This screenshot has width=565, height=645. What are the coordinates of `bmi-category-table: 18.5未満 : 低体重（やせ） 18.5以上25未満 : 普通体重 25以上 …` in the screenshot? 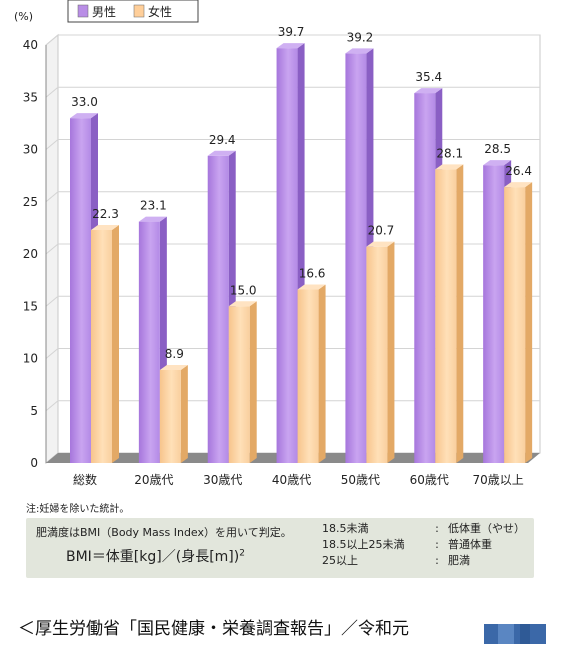 It's located at (423, 545).